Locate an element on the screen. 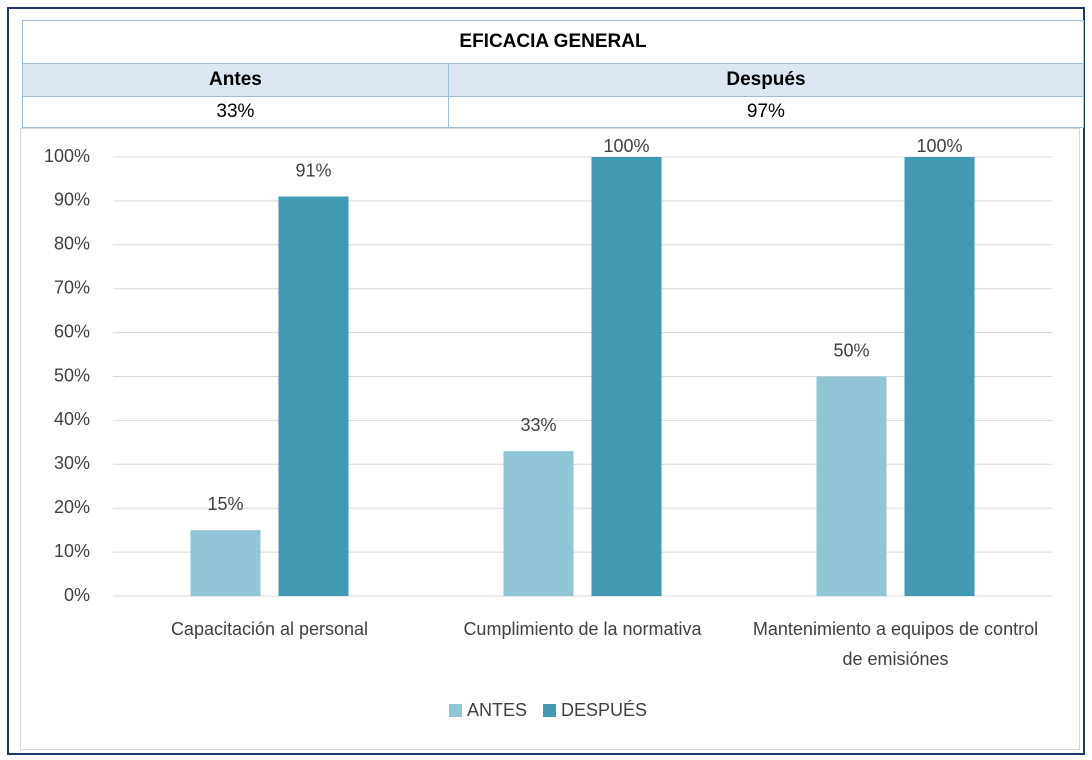  legend-label: ANTES is located at coordinates (497, 710).